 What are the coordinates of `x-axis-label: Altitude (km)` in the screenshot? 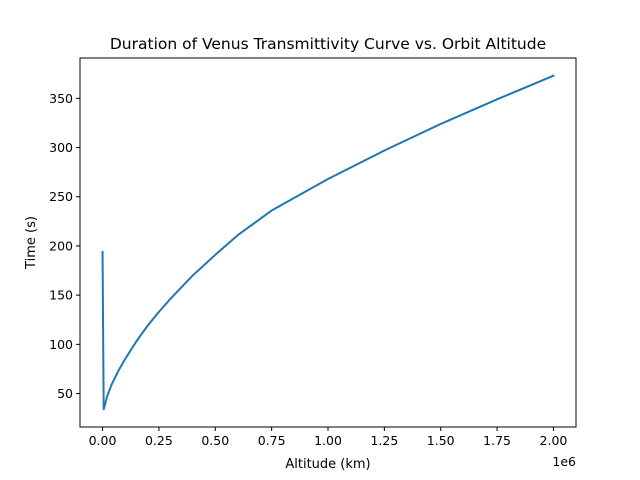 It's located at (327, 464).